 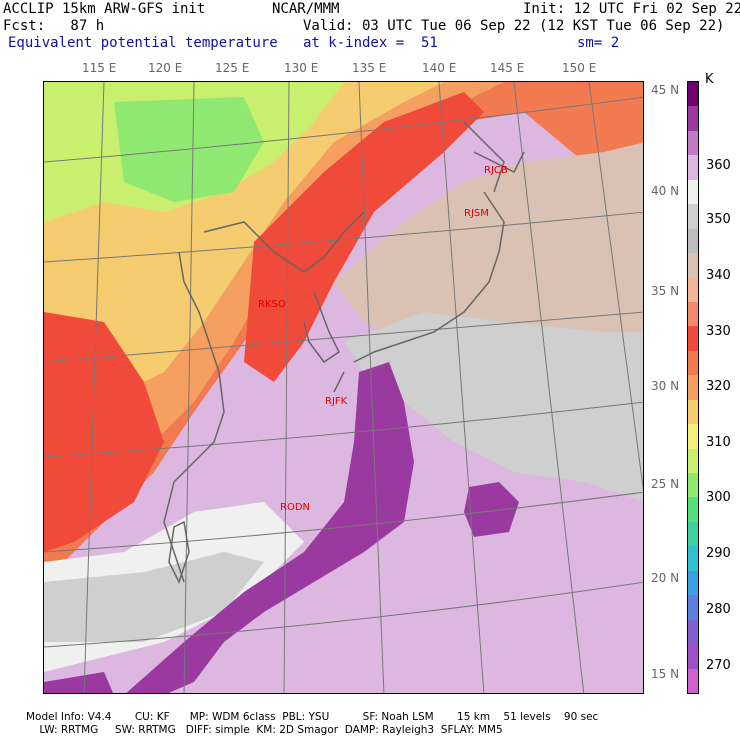 I want to click on lat-label-25: 25 N, so click(x=665, y=484).